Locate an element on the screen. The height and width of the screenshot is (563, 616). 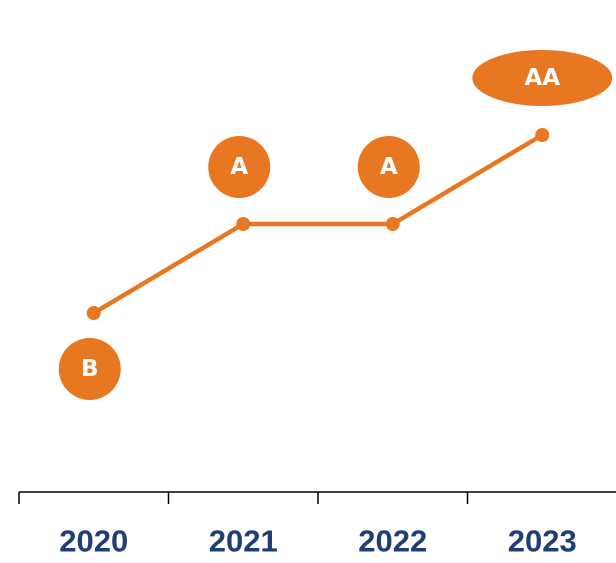
x-tick-label: 2020 is located at coordinates (93, 541).